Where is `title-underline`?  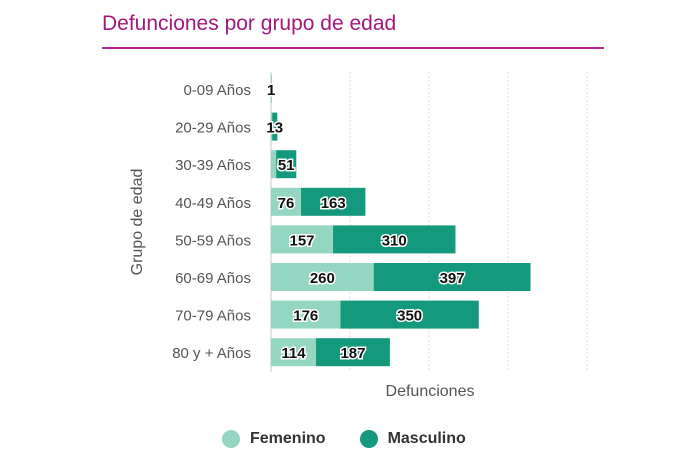 title-underline is located at coordinates (353, 48).